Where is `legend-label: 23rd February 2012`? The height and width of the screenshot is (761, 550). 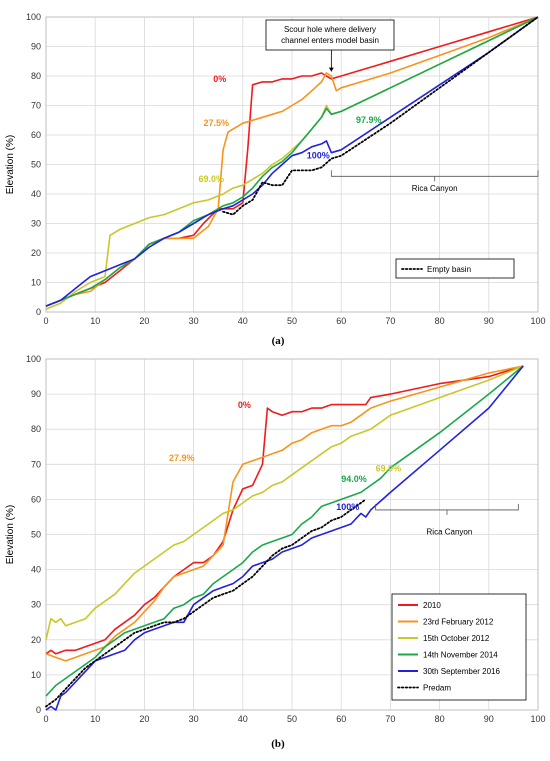
legend-label: 23rd February 2012 is located at coordinates (458, 622).